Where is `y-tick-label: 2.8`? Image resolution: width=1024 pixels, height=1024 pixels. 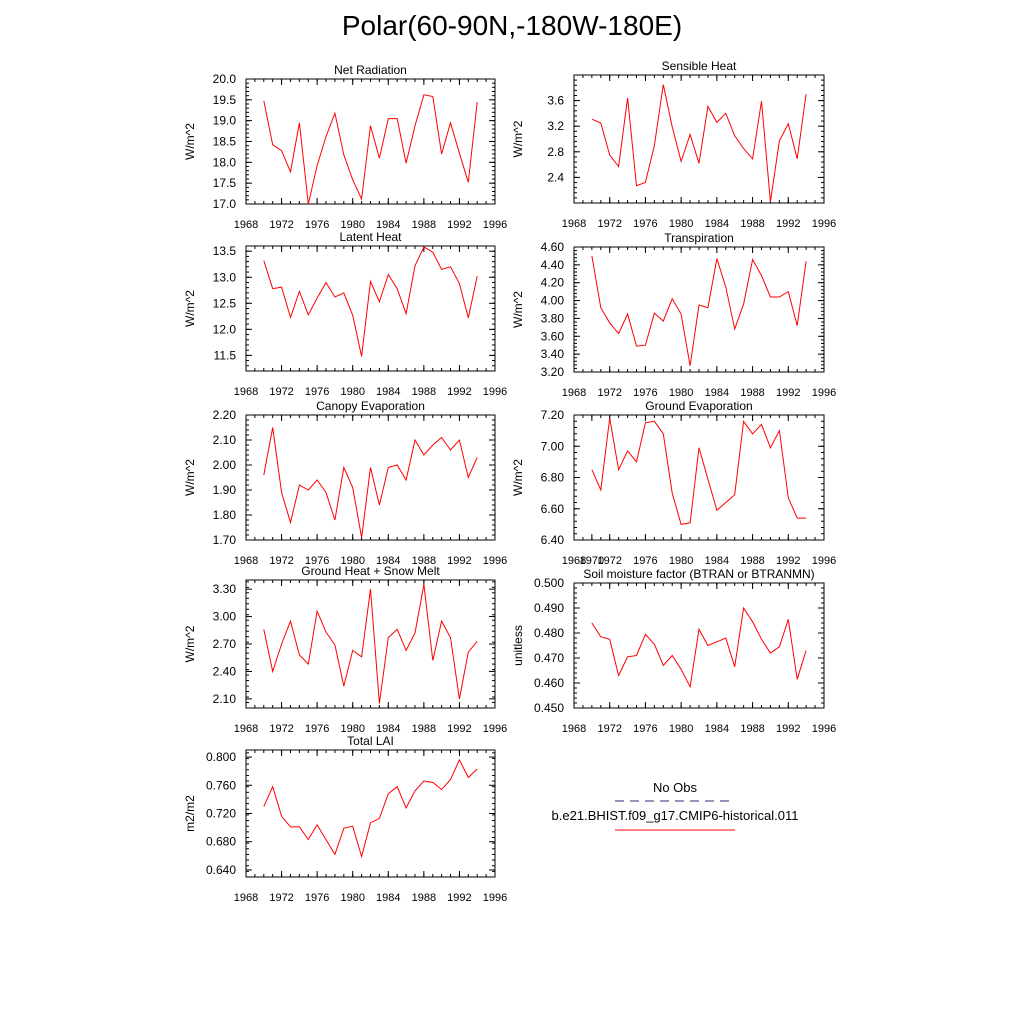 y-tick-label: 2.8 is located at coordinates (555, 152).